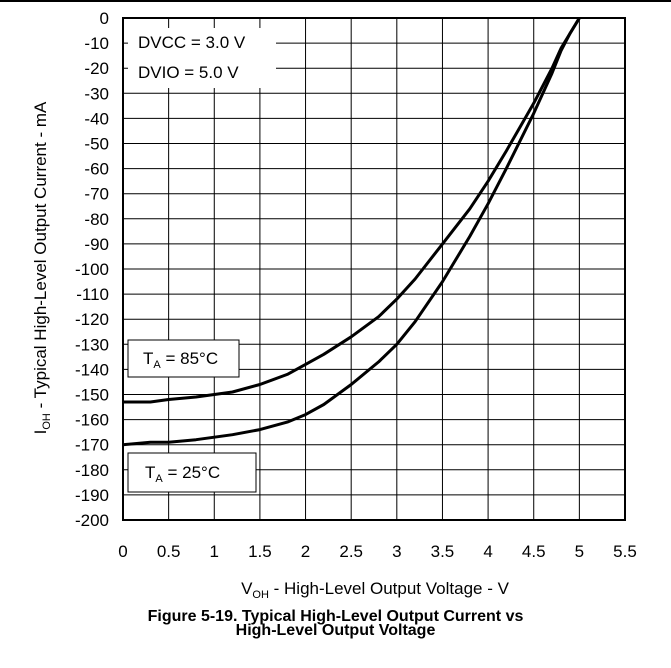 The image size is (671, 668). What do you see at coordinates (335, 1) in the screenshot?
I see `top-rule` at bounding box center [335, 1].